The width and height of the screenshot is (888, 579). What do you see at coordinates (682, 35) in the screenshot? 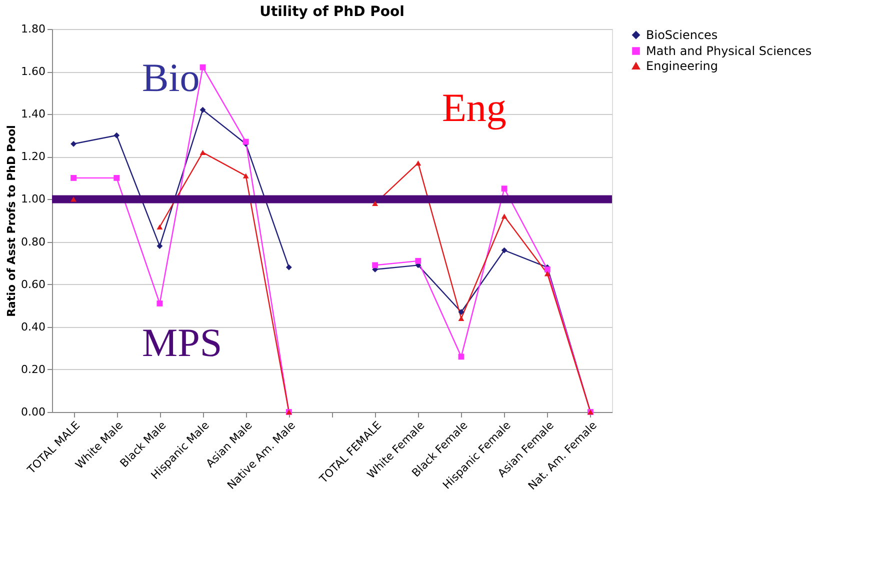
I see `legend-label: BioSciences` at bounding box center [682, 35].